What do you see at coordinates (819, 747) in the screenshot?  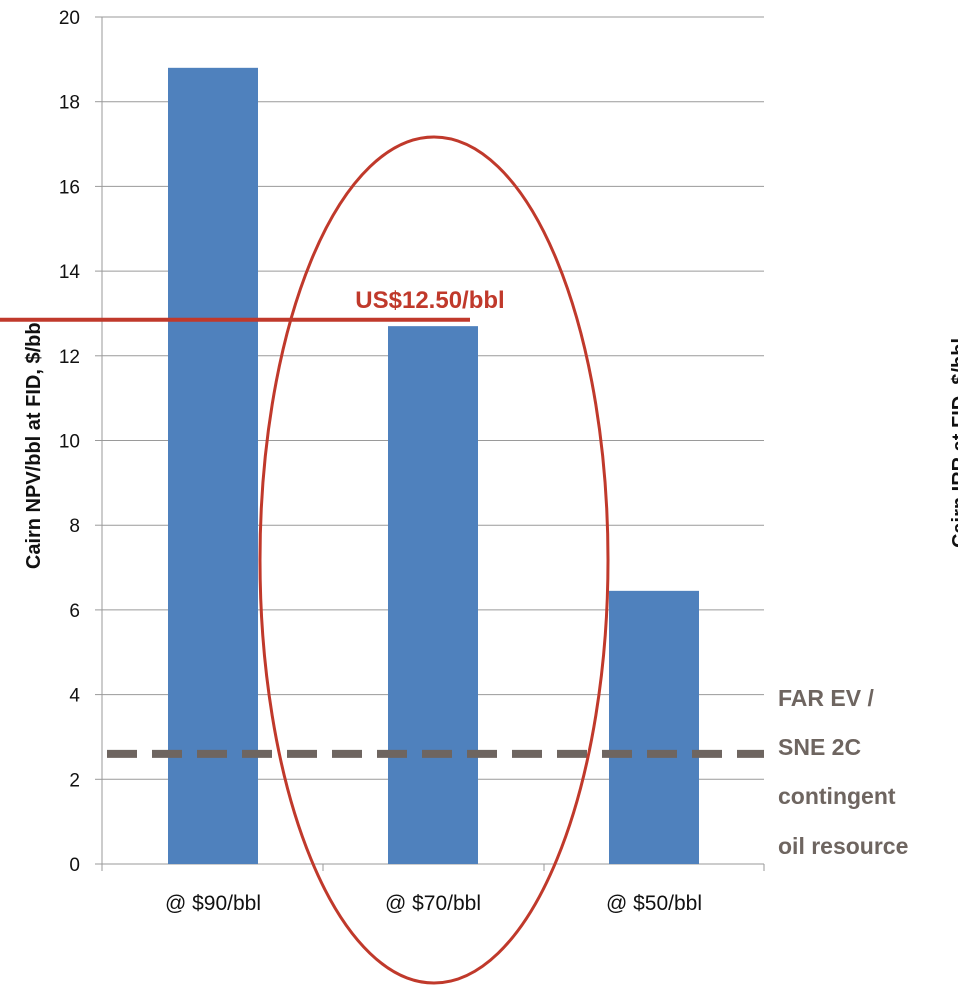 I see `dashed-line-label-line: SNE 2C` at bounding box center [819, 747].